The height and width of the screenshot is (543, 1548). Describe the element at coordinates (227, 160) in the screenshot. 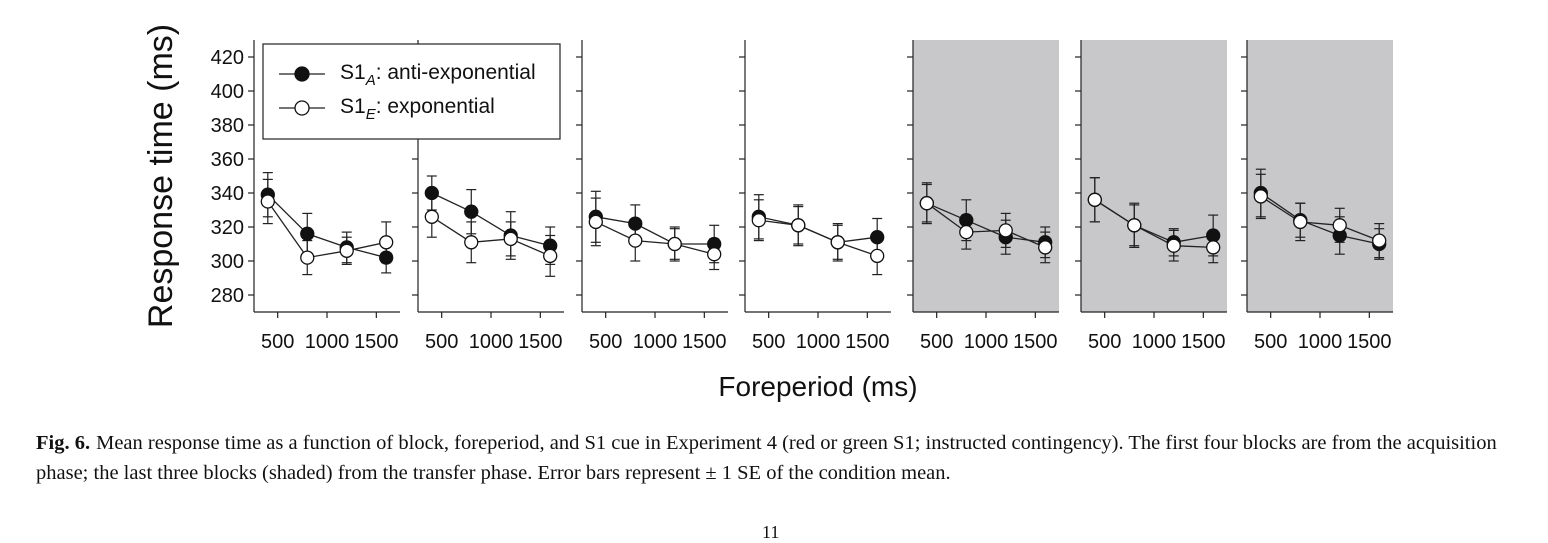

I see `y-tick-label: 360` at that location.